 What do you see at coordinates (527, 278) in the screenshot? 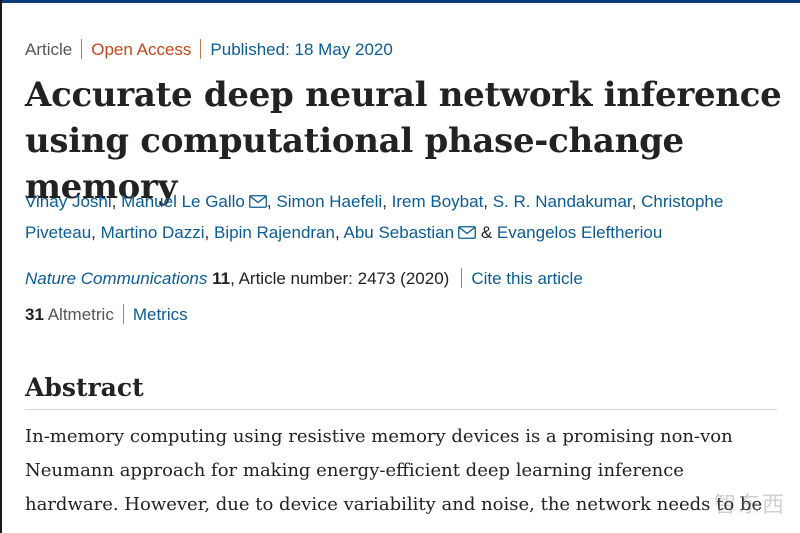
I see `cite-this-article-link: Cite this article` at bounding box center [527, 278].